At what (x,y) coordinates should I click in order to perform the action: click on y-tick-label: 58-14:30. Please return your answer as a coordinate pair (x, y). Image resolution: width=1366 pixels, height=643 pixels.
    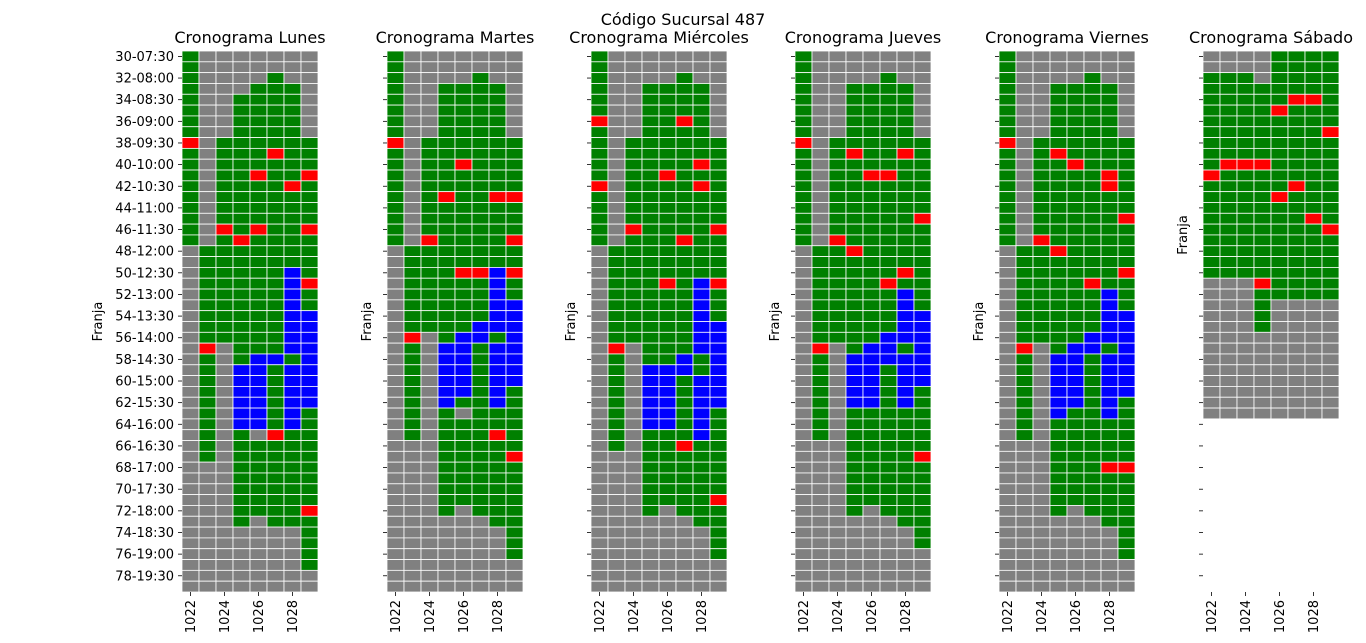
    Looking at the image, I should click on (144, 360).